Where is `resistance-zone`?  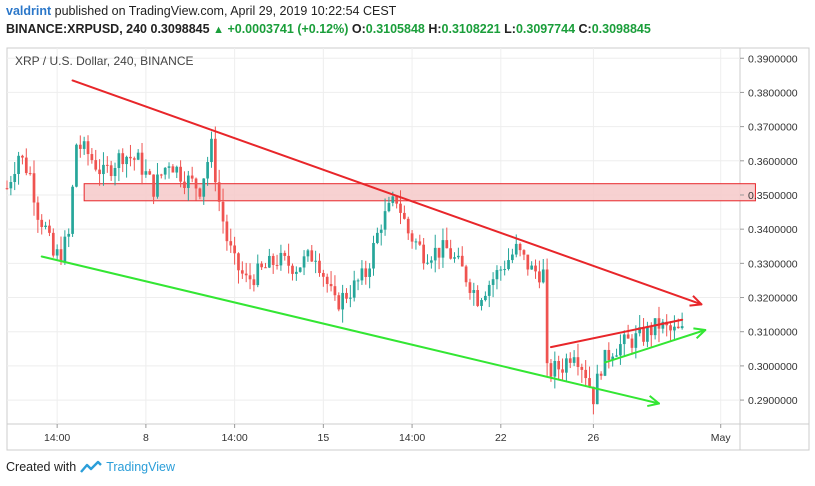
resistance-zone is located at coordinates (419, 192).